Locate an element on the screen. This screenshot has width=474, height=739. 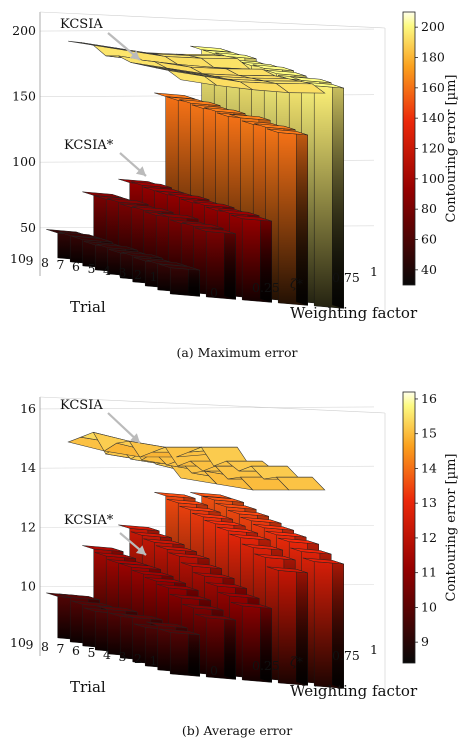
colorbar-tick-label: 100 is located at coordinates (433, 178).